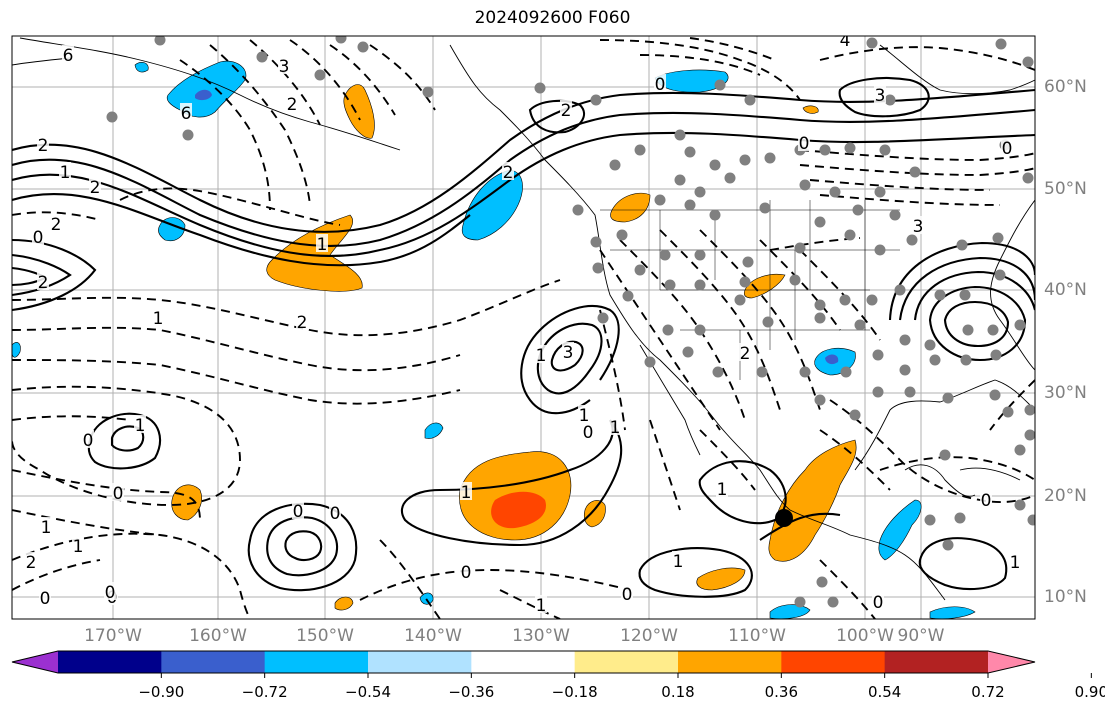 This screenshot has width=1105, height=712. Describe the element at coordinates (940, 480) in the screenshot. I see `coastline-yucatan` at that location.